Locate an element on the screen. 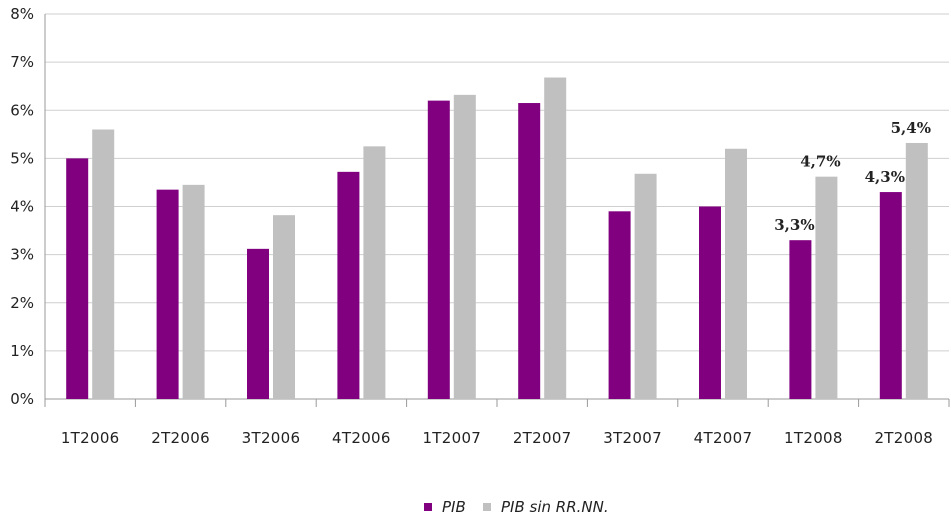 Image resolution: width=951 pixels, height=525 pixels. y-tick-label: 1% is located at coordinates (22, 351).